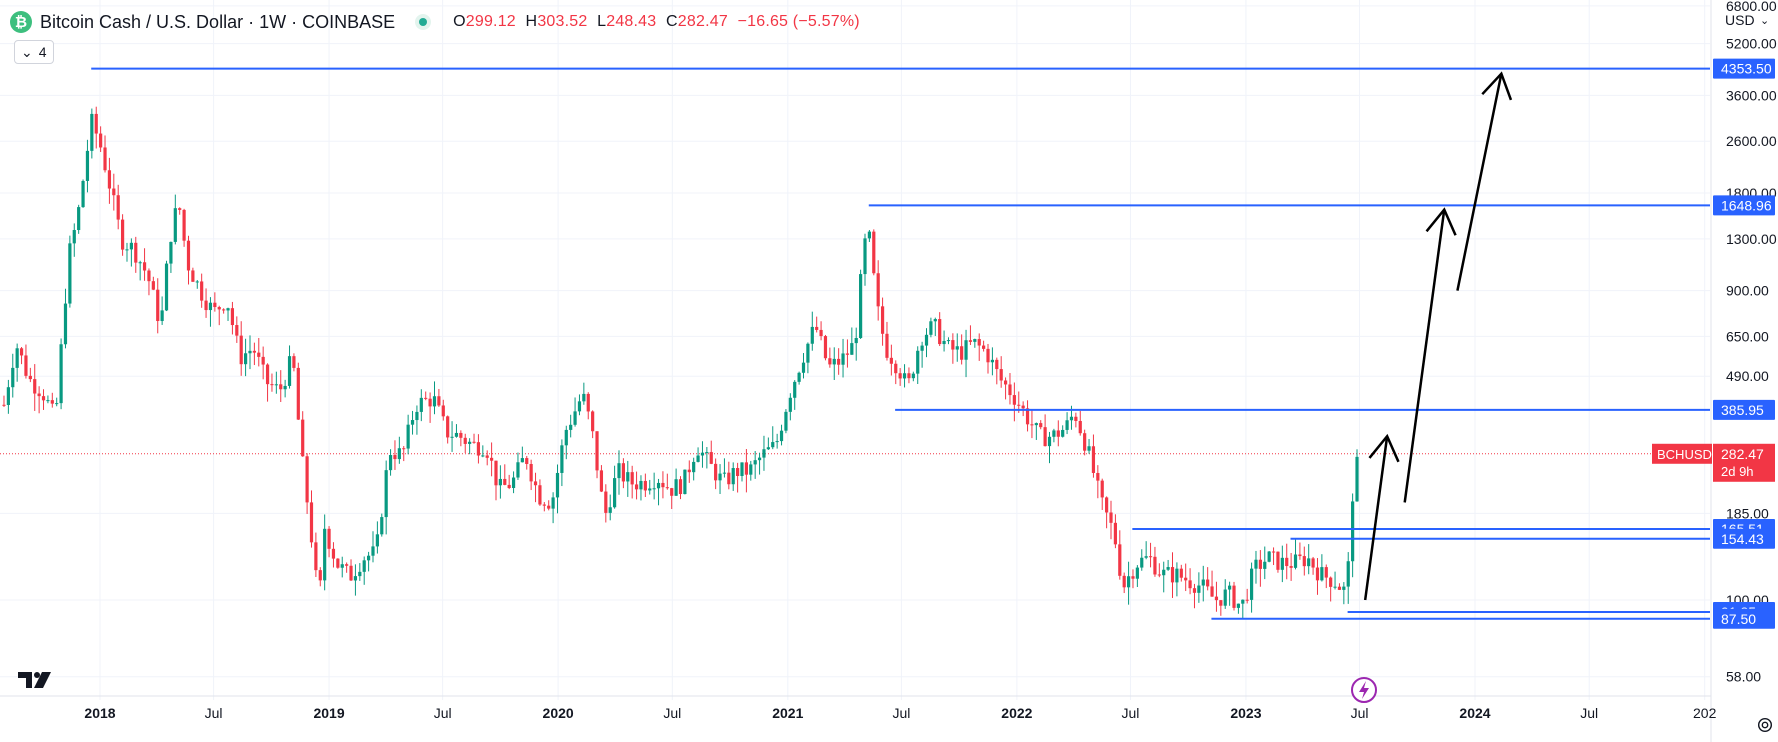 The width and height of the screenshot is (1778, 742). Describe the element at coordinates (1740, 20) in the screenshot. I see `currency-selector: USD` at that location.